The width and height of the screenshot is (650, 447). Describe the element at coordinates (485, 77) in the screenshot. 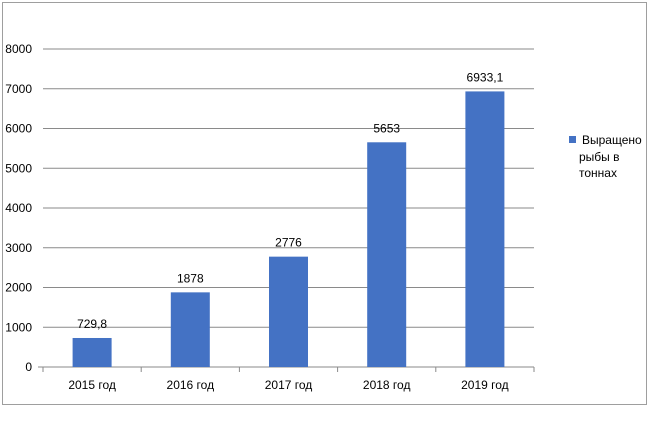

I see `data-label: 6933,1` at that location.